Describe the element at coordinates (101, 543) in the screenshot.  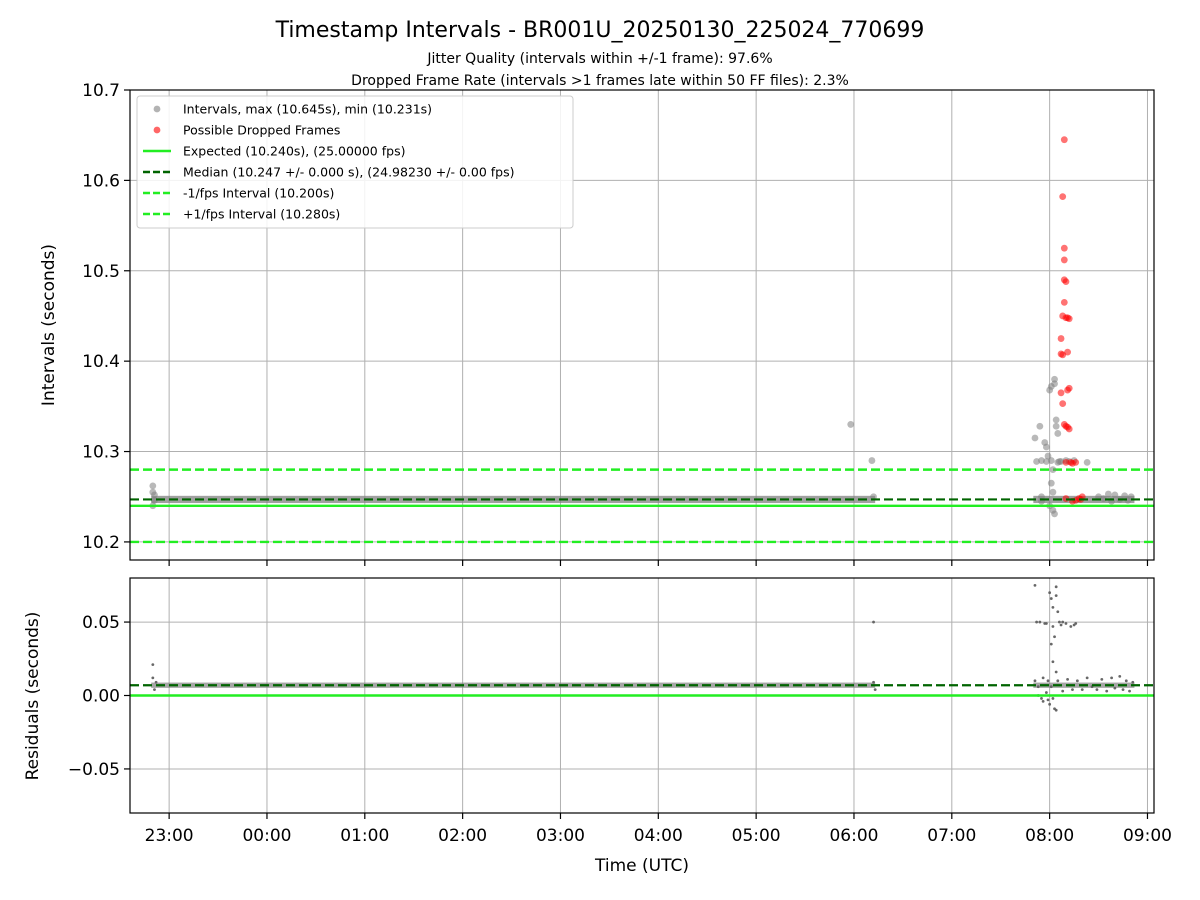
I see `intervals-y-tick-label: 10.2` at that location.